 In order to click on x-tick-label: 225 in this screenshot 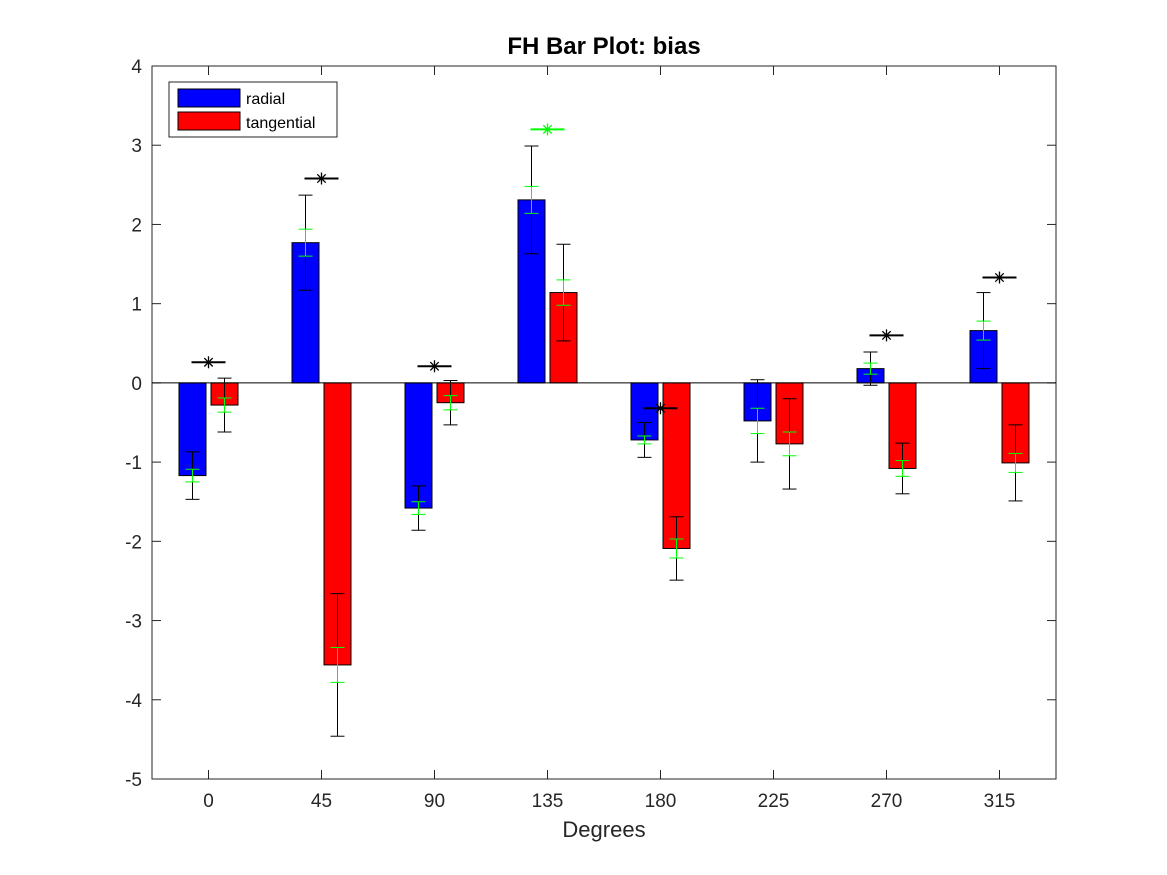, I will do `click(774, 801)`.